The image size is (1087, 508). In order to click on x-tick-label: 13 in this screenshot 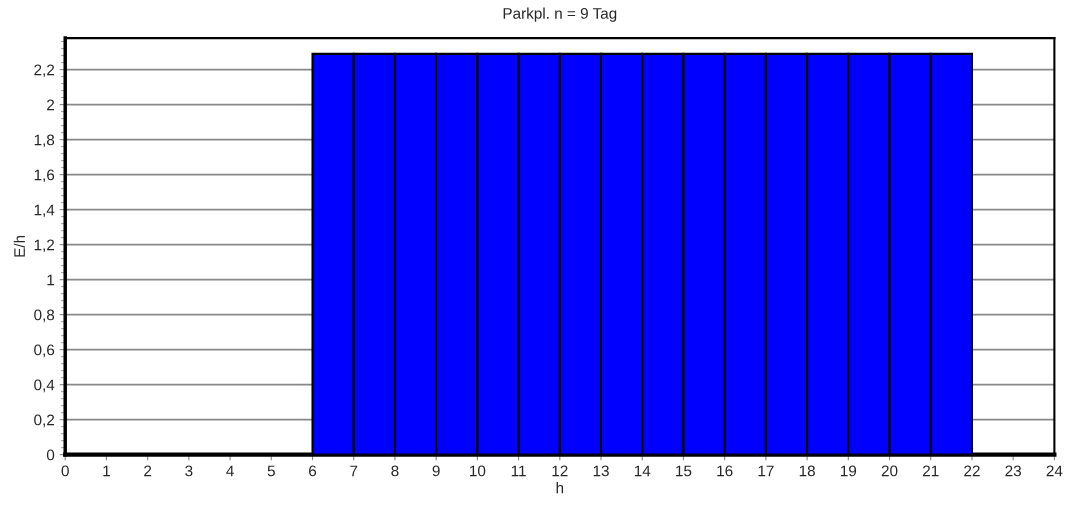, I will do `click(601, 471)`.